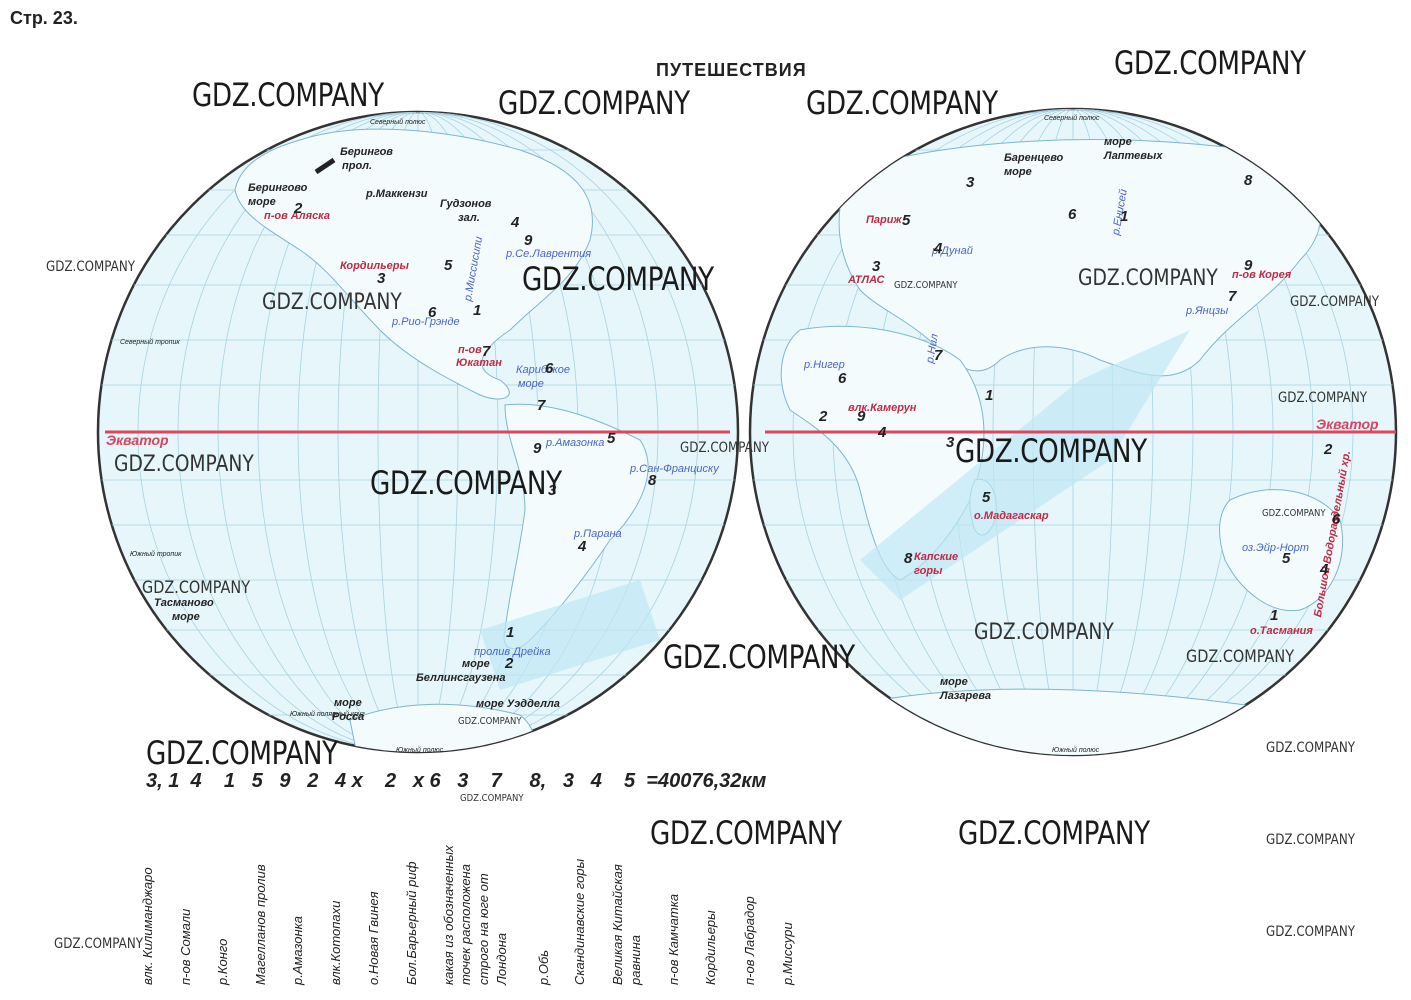  Describe the element at coordinates (1248, 180) in the screenshot. I see `map-number: 8` at that location.